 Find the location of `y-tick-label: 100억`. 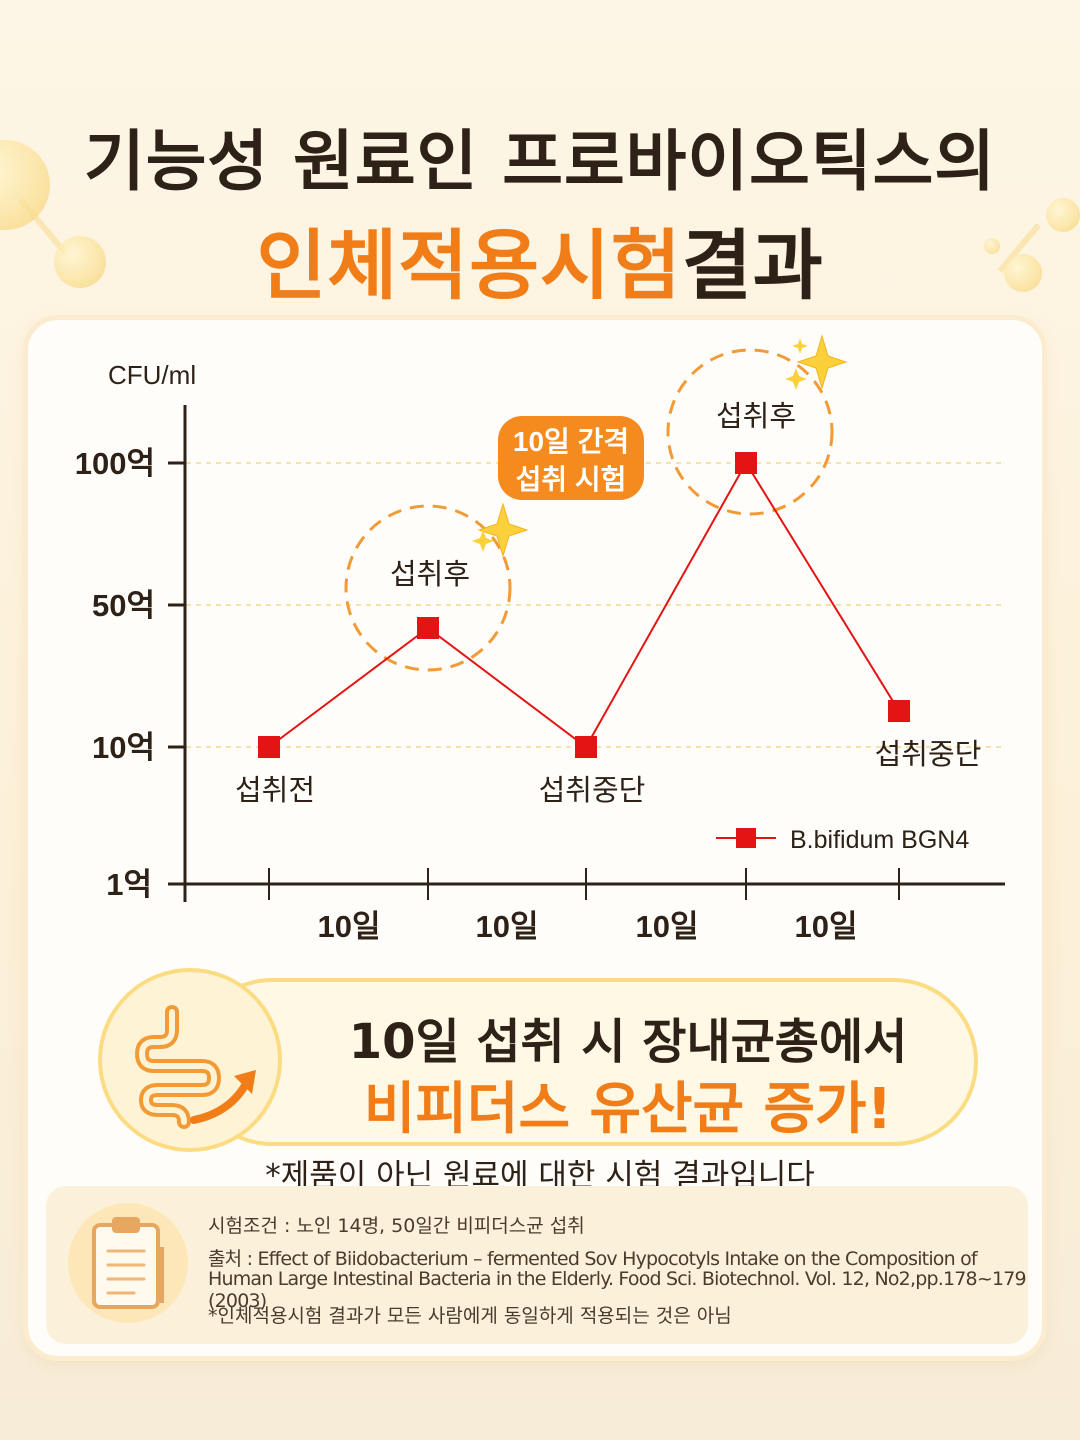

y-tick-label: 100억 is located at coordinates (115, 463).